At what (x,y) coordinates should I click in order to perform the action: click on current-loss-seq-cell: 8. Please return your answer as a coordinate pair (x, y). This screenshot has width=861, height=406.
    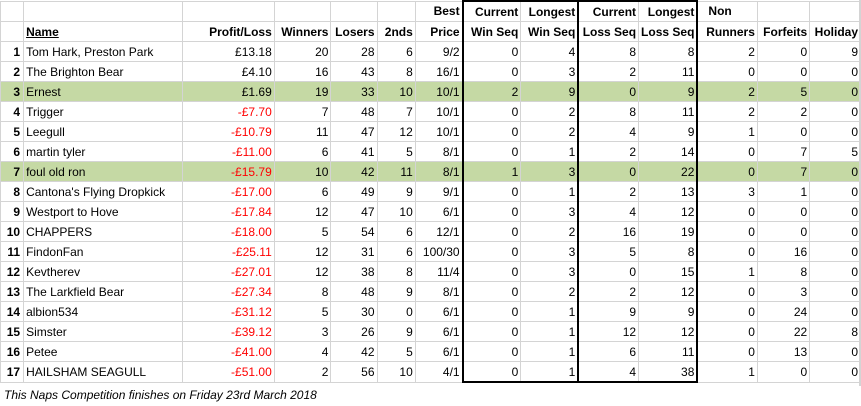
    Looking at the image, I should click on (608, 111).